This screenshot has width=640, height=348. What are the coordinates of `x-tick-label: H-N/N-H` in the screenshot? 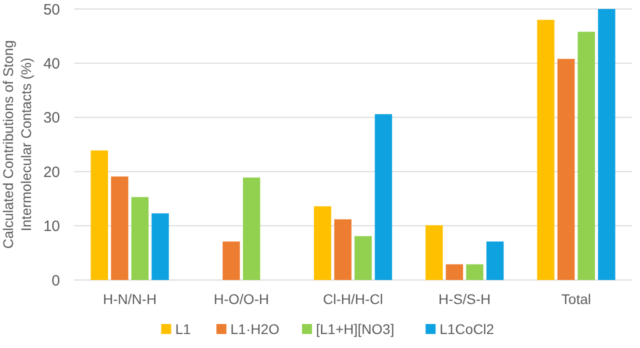 It's located at (129, 299).